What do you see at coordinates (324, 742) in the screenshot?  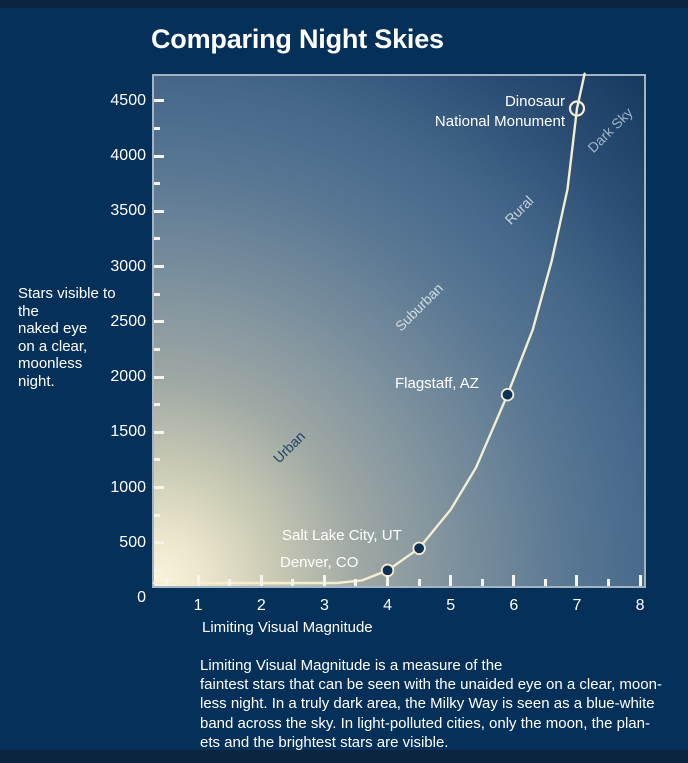 I see `caption-line: ets and the brightest stars are visible.` at bounding box center [324, 742].